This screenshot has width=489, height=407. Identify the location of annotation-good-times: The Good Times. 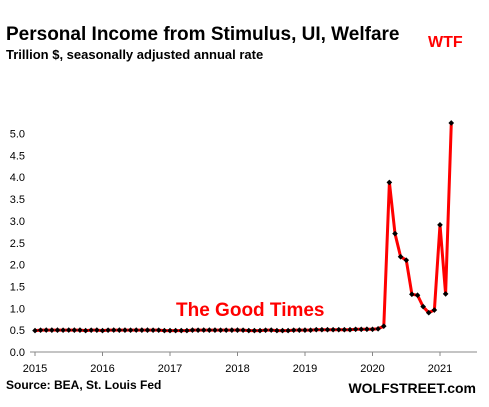
(250, 310).